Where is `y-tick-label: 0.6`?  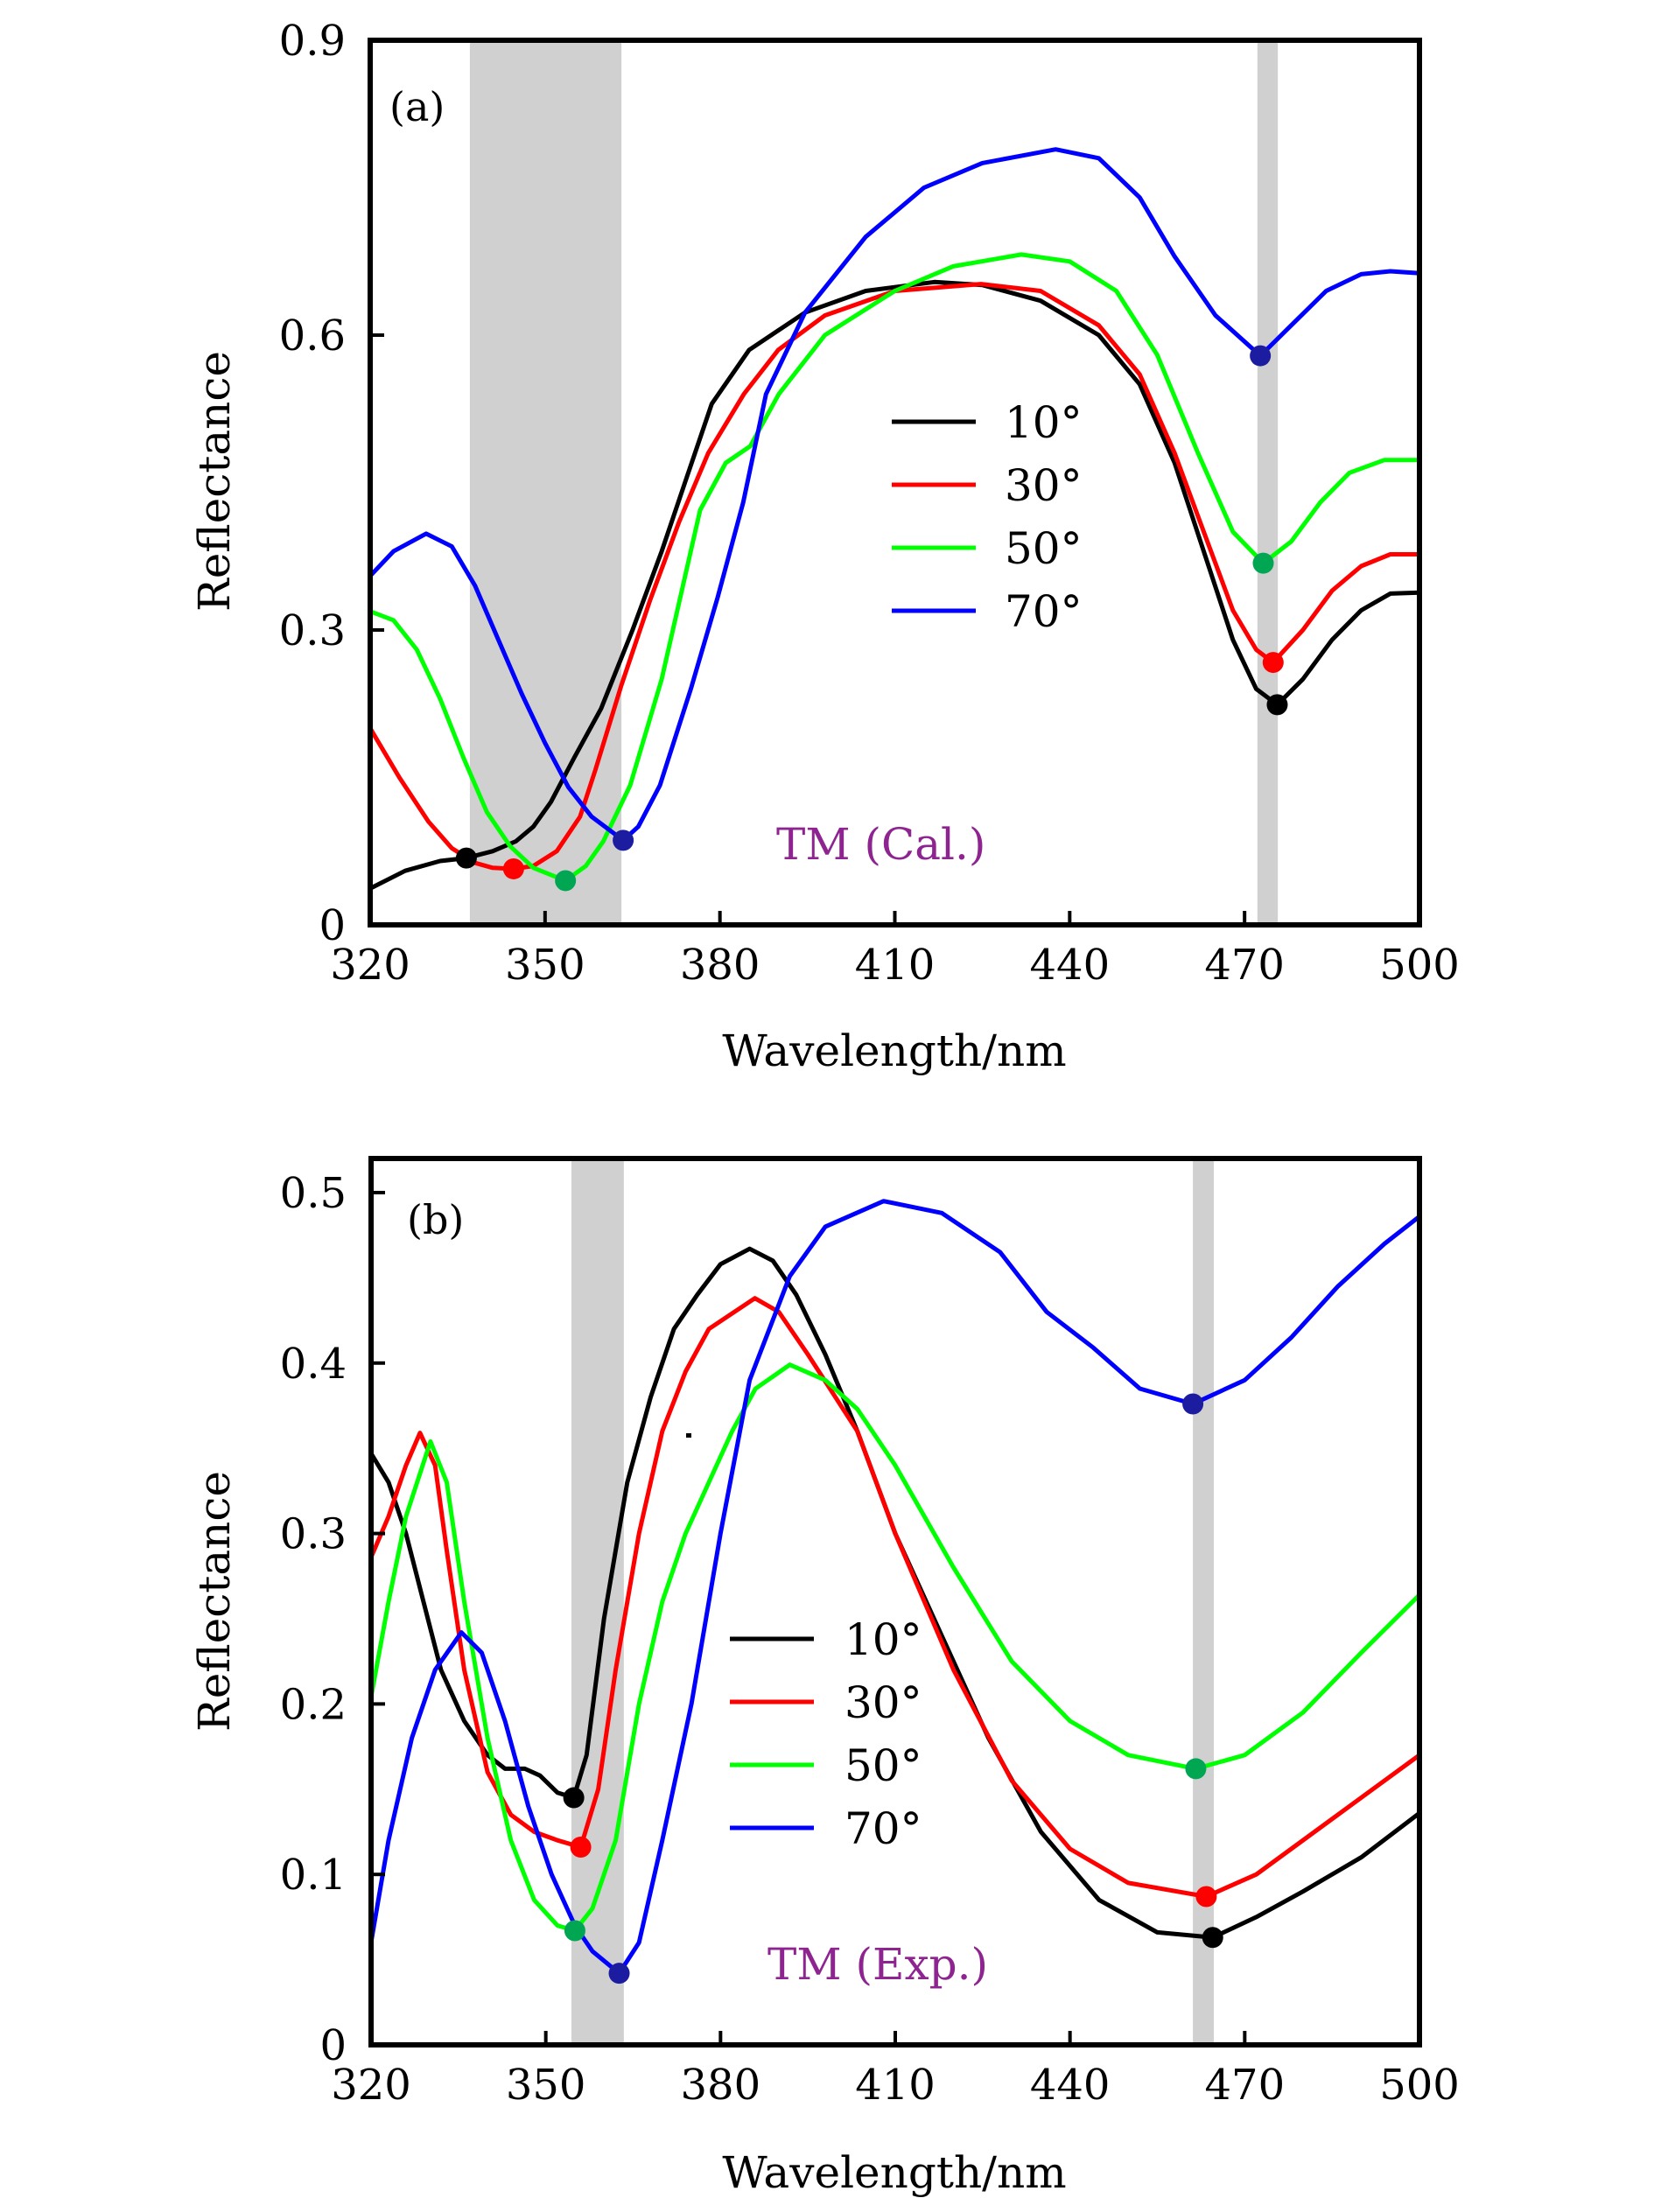
y-tick-label: 0.6 is located at coordinates (312, 336).